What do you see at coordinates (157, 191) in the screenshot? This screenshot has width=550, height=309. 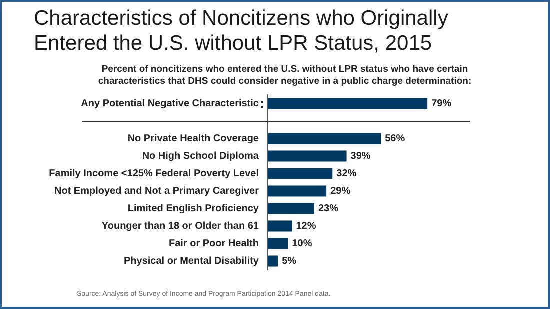 I see `y-tick-label: Not Employed and Not a Primary Caregiver` at bounding box center [157, 191].